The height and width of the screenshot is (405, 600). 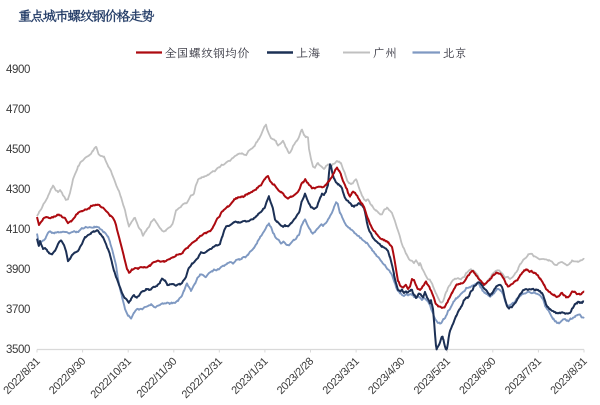 I want to click on svg-text: 4500, so click(x=18, y=150).